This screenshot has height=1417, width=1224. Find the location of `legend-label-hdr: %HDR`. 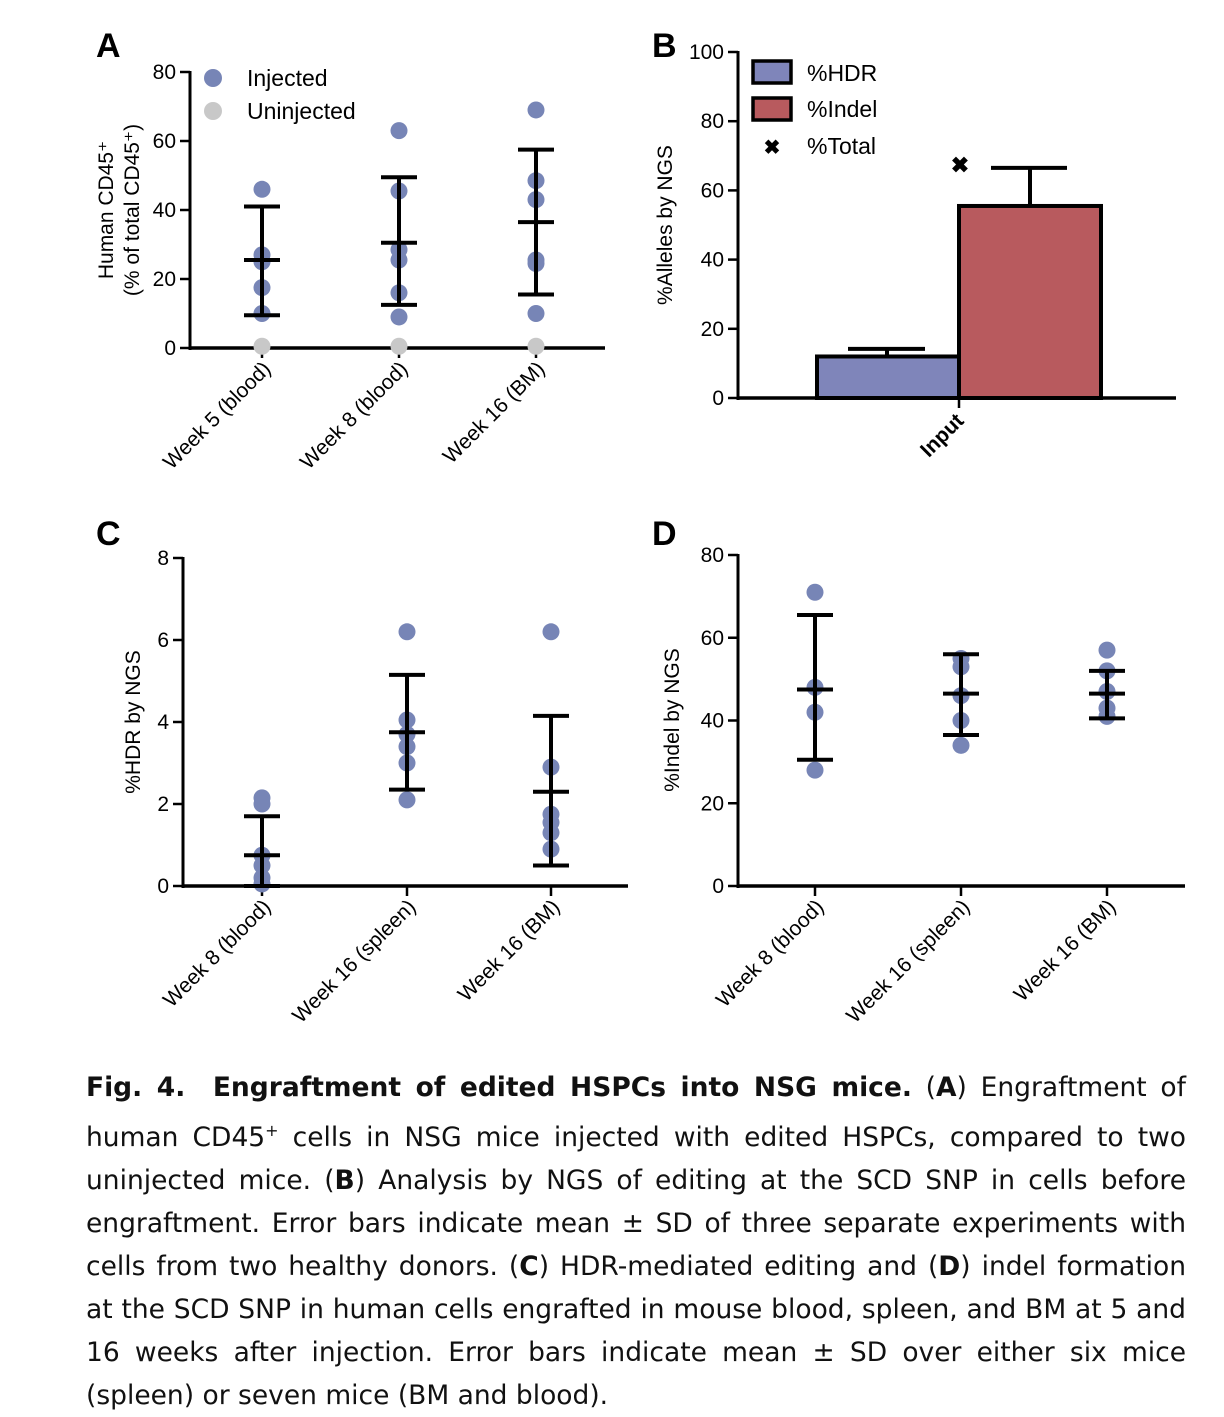

legend-label-hdr: %HDR is located at coordinates (842, 73).